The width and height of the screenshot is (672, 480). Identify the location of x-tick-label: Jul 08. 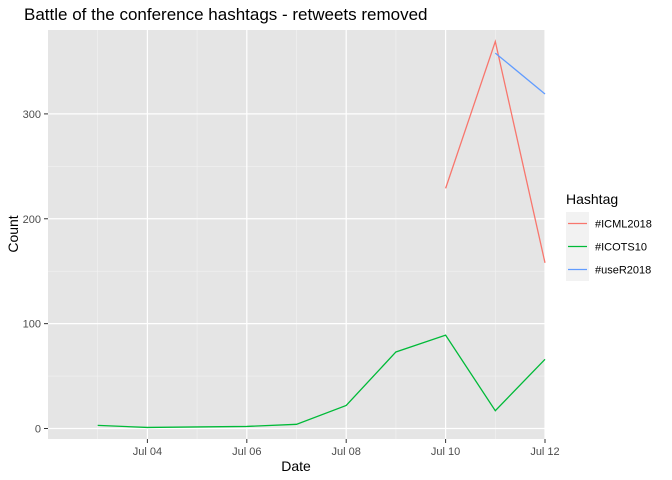
(346, 452).